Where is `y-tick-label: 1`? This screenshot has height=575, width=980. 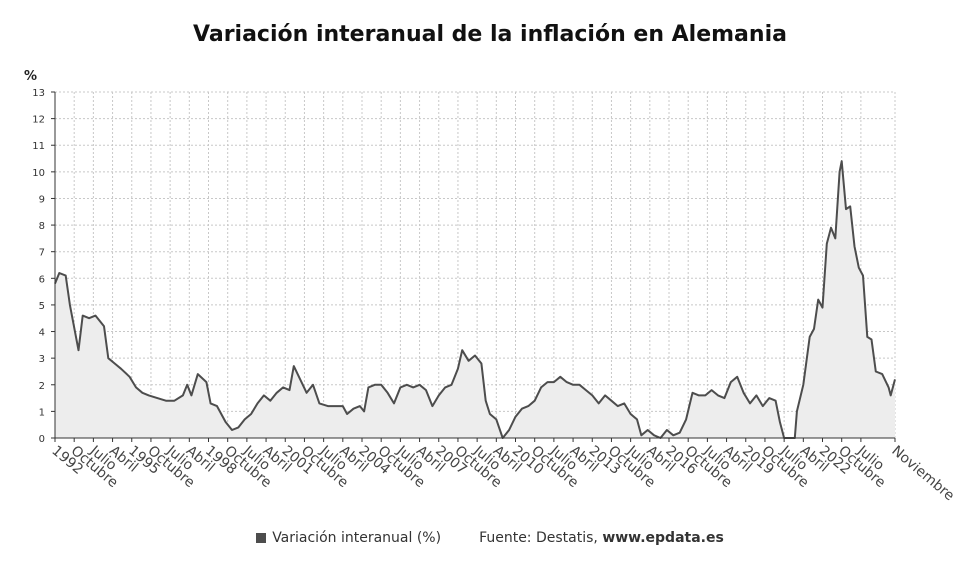 y-tick-label: 1 is located at coordinates (42, 412).